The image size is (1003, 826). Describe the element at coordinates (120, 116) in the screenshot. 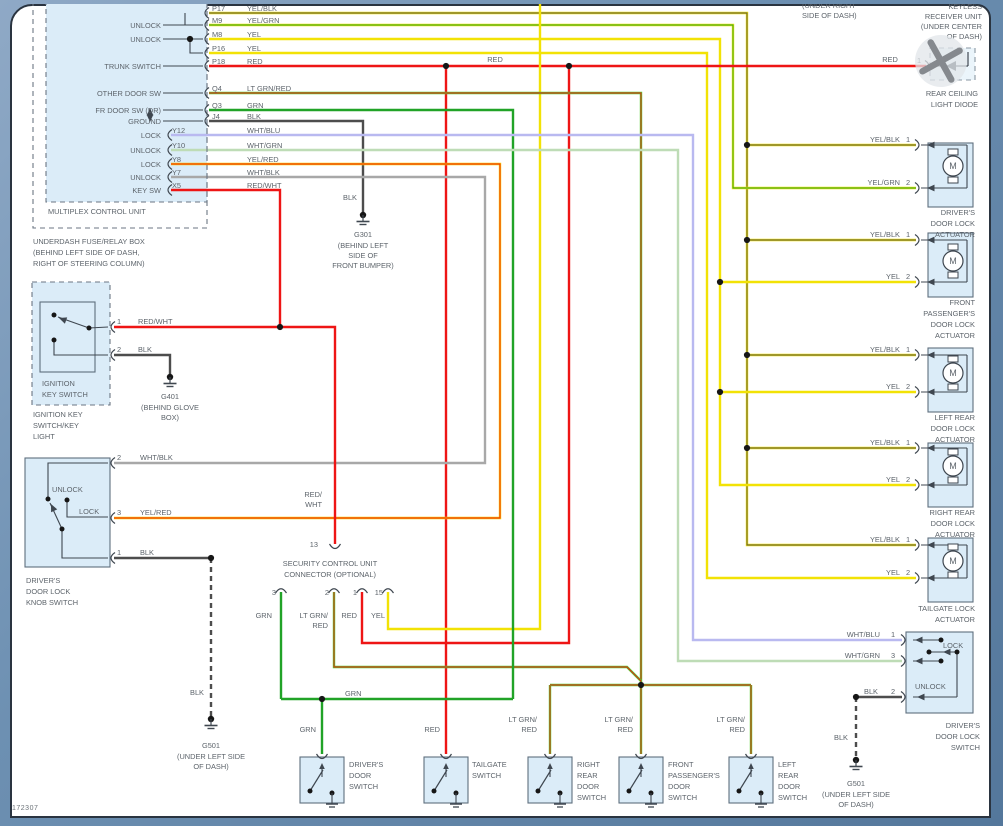

I see `underdash-box-outline` at that location.